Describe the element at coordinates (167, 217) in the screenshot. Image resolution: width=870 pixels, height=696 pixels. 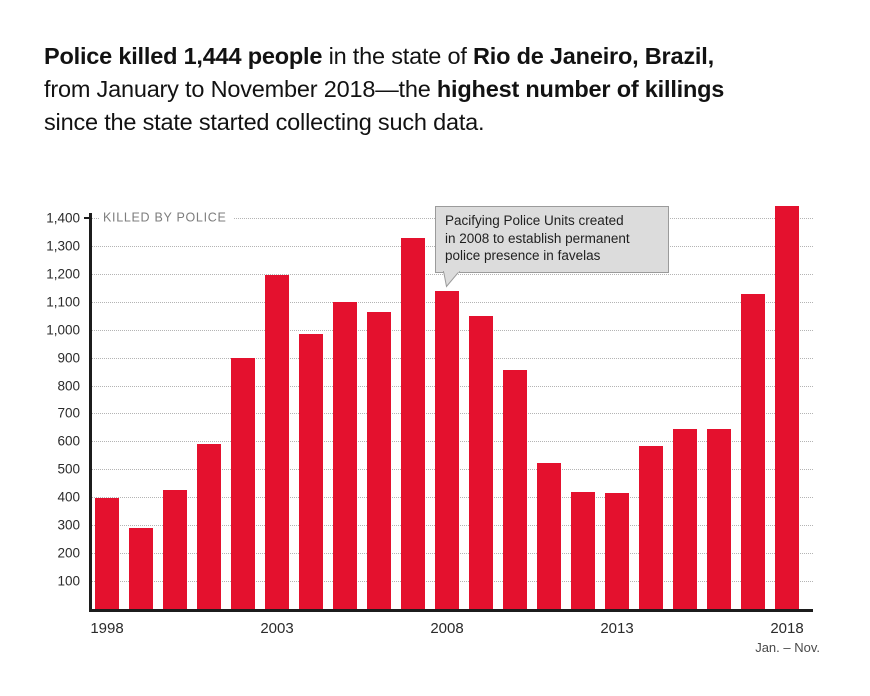
I see `y-axis-title: KILLED BY POLICE` at that location.